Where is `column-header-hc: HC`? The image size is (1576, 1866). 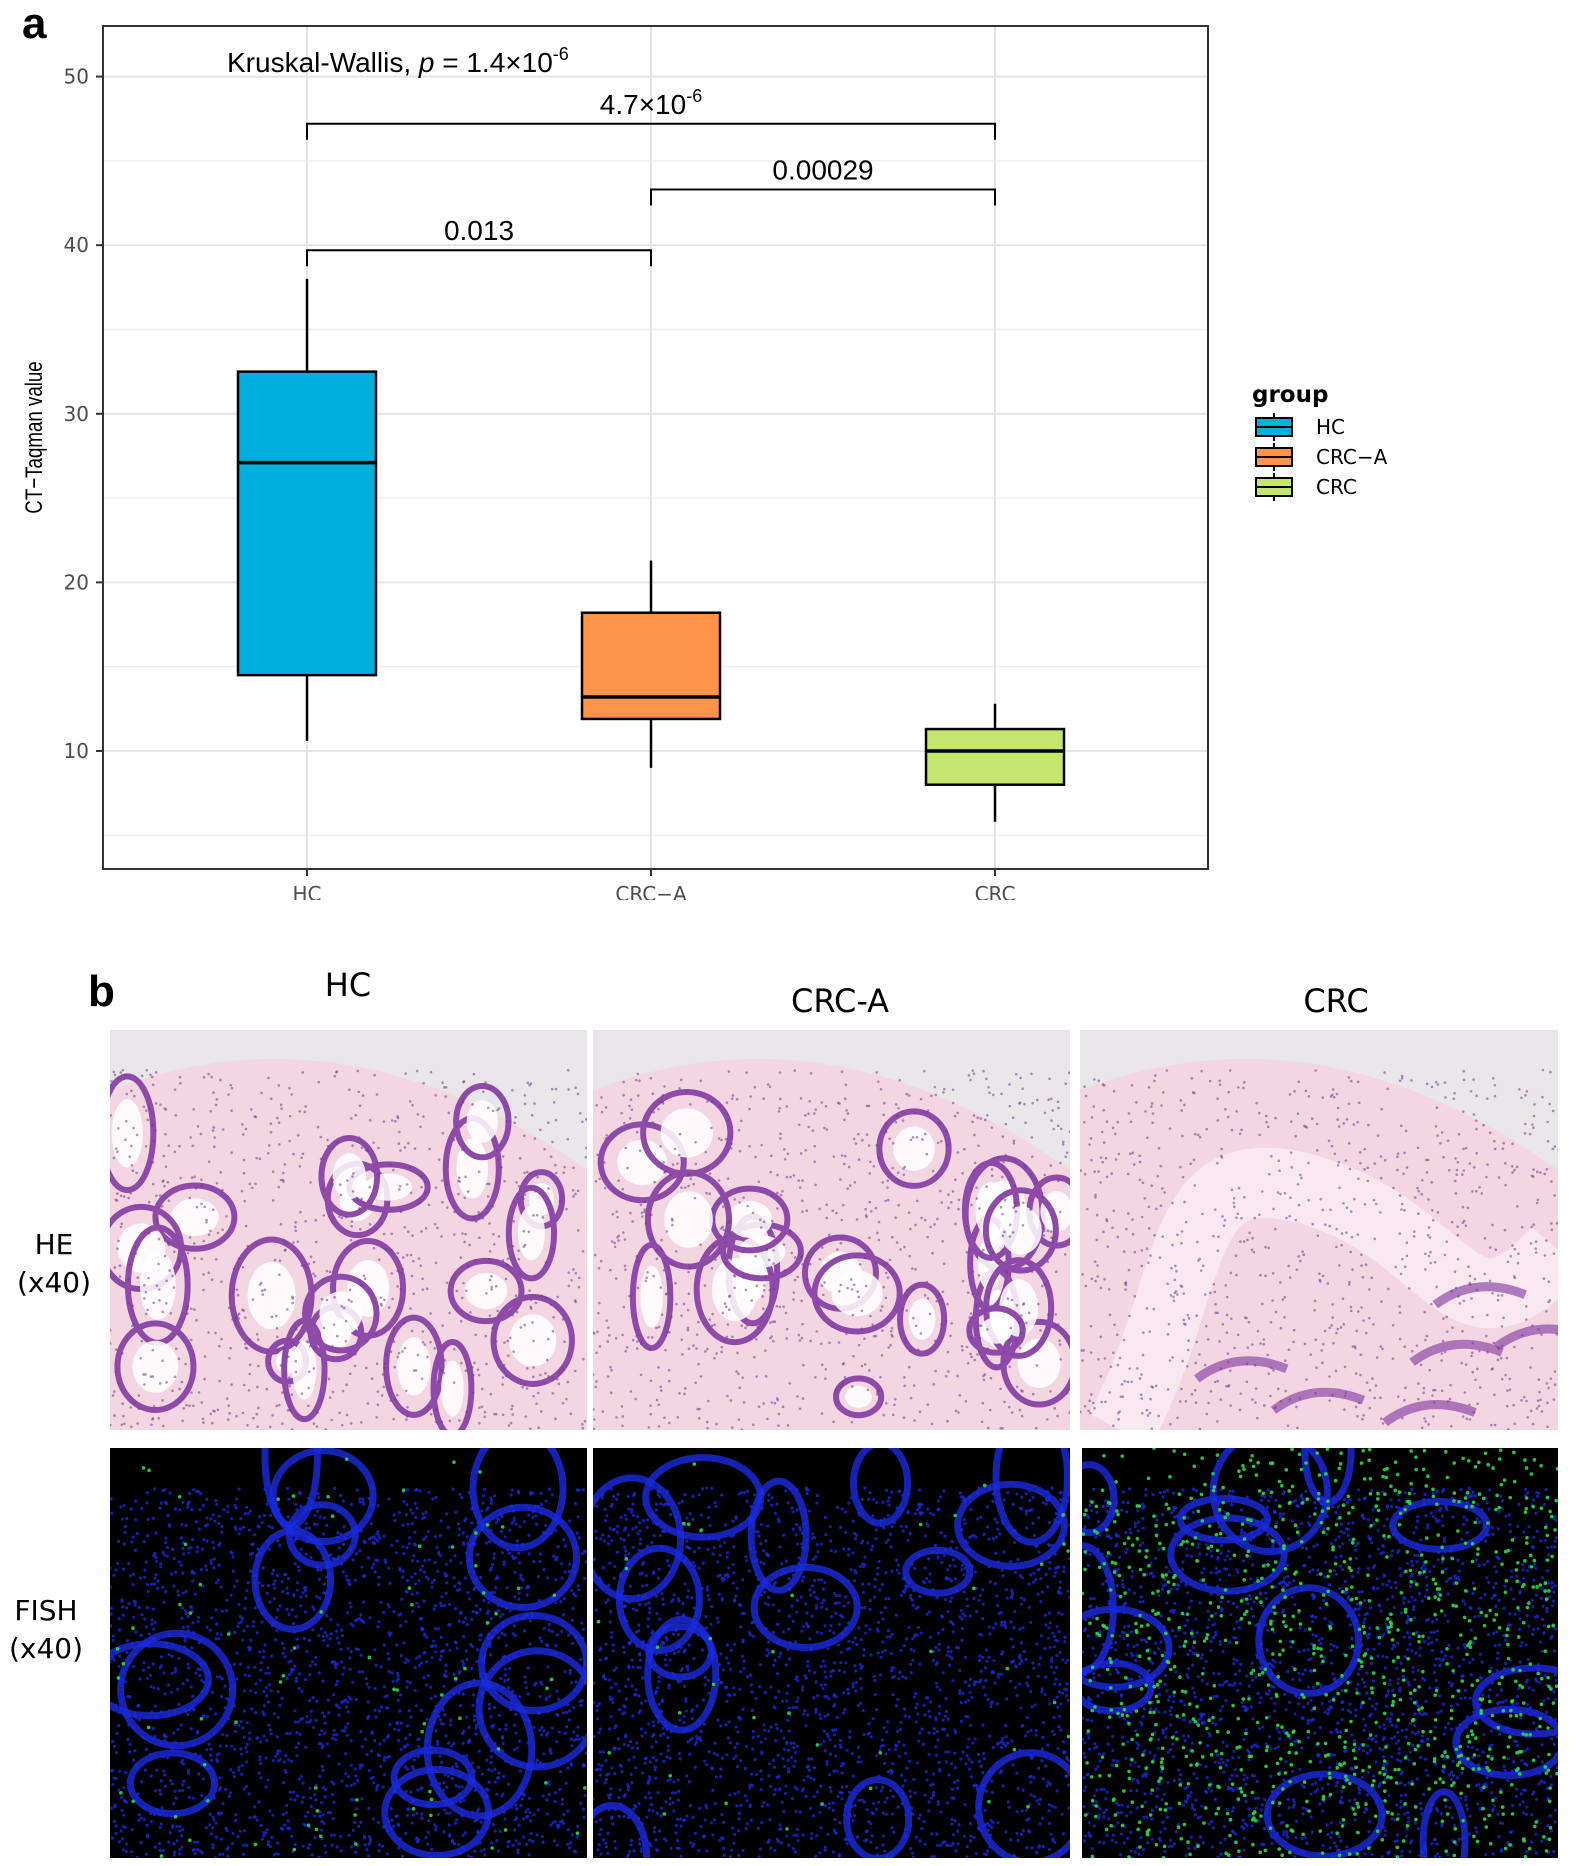 column-header-hc: HC is located at coordinates (348, 985).